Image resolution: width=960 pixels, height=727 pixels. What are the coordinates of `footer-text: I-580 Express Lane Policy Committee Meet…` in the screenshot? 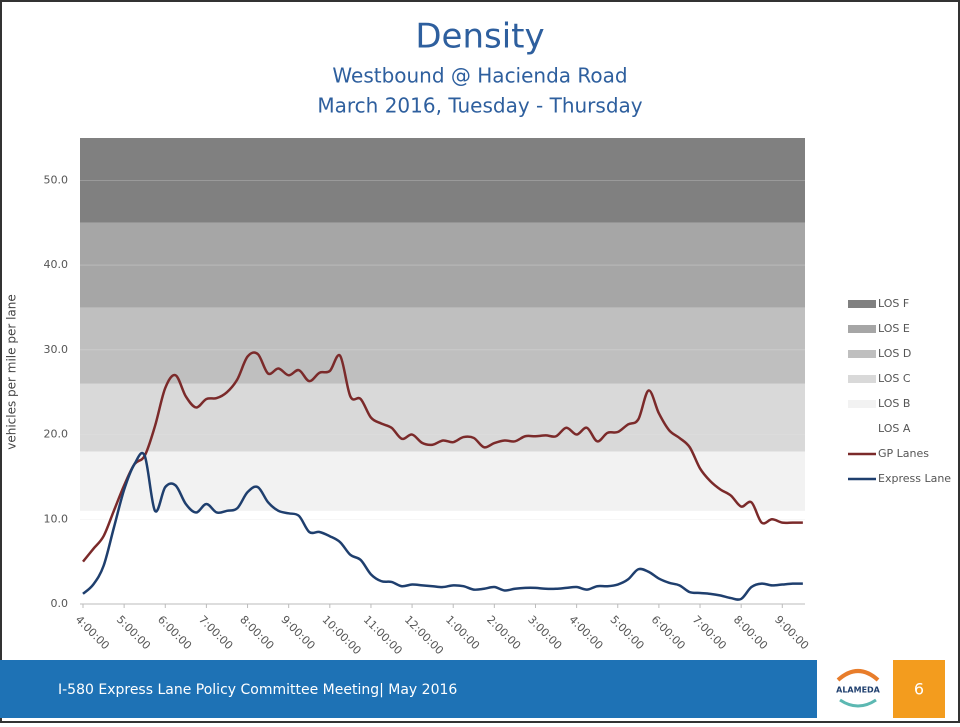 It's located at (257, 690).